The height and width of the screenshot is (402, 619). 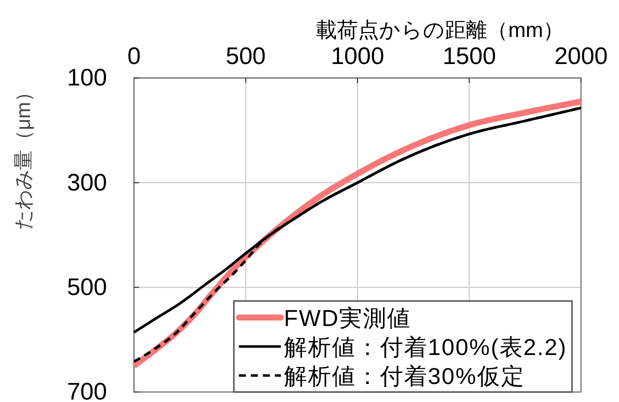 What do you see at coordinates (24, 156) in the screenshot?
I see `y-axis-title: たわみ量（μm）` at bounding box center [24, 156].